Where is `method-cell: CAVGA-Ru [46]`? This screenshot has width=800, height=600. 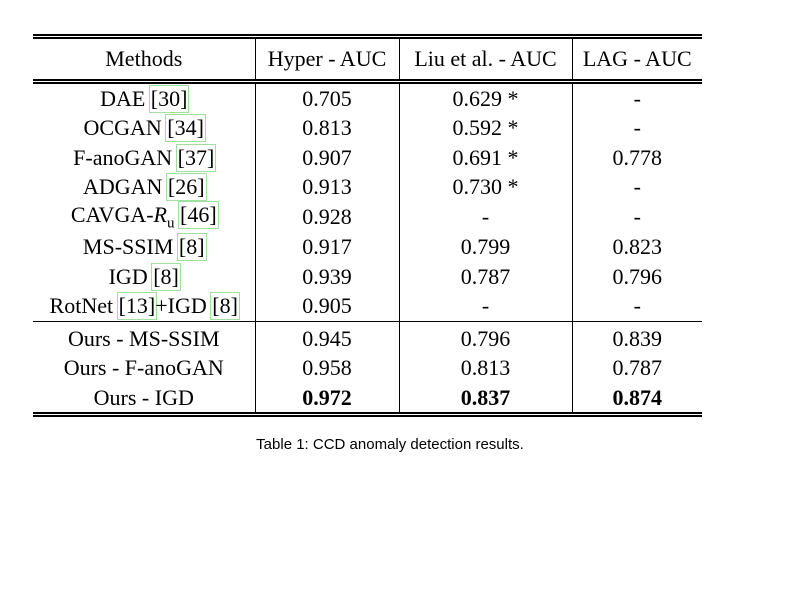
method-cell: CAVGA-Ru [46] is located at coordinates (144, 216).